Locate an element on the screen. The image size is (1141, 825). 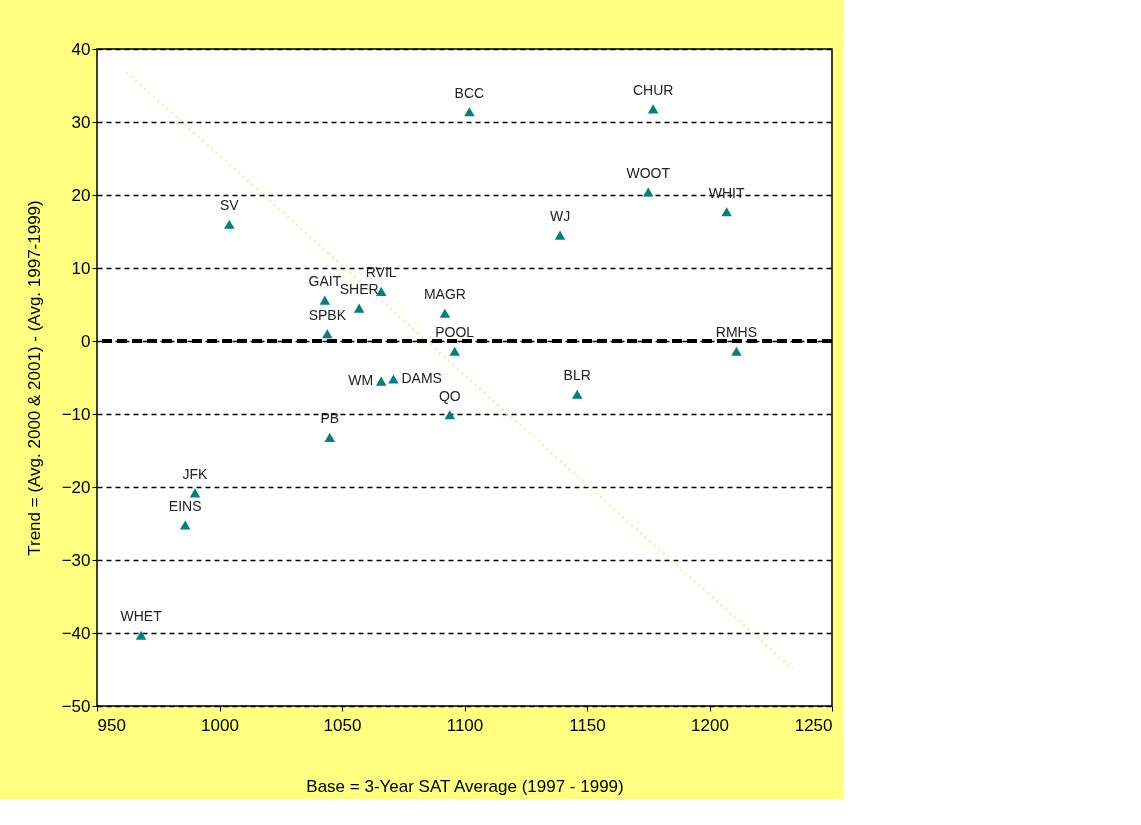
annotation: WHET is located at coordinates (141, 616).